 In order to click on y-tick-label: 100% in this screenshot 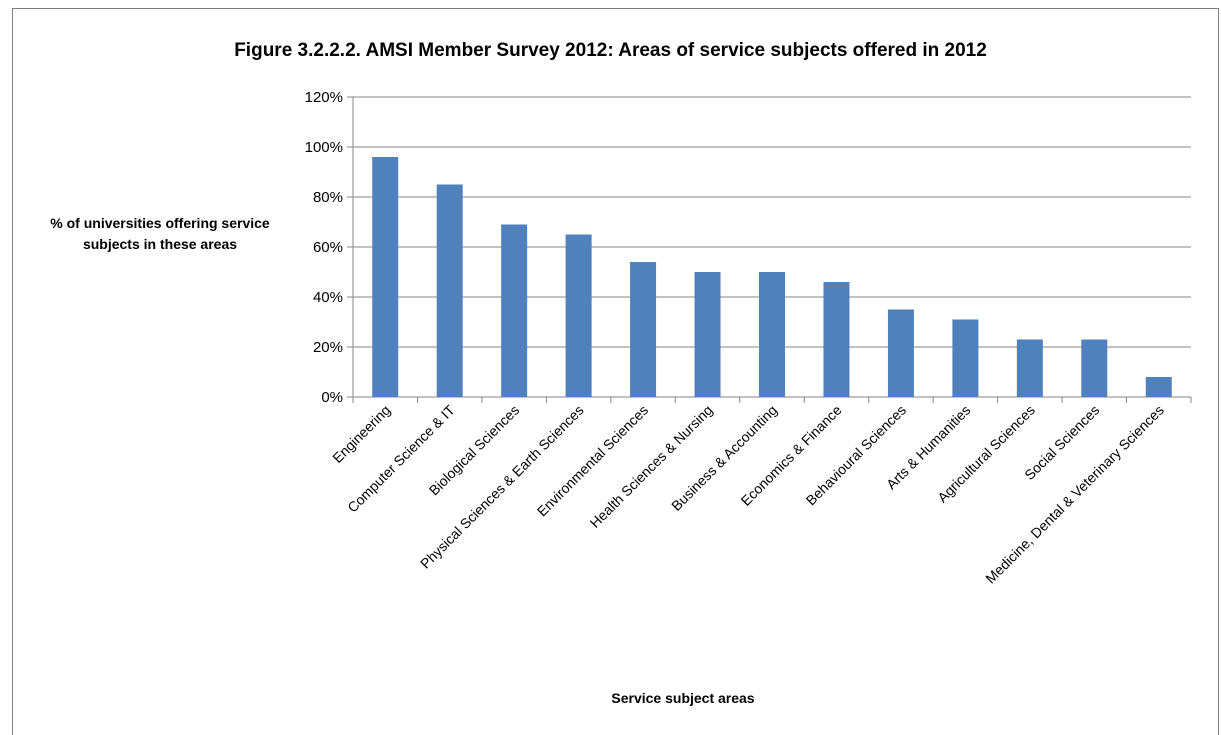, I will do `click(324, 147)`.